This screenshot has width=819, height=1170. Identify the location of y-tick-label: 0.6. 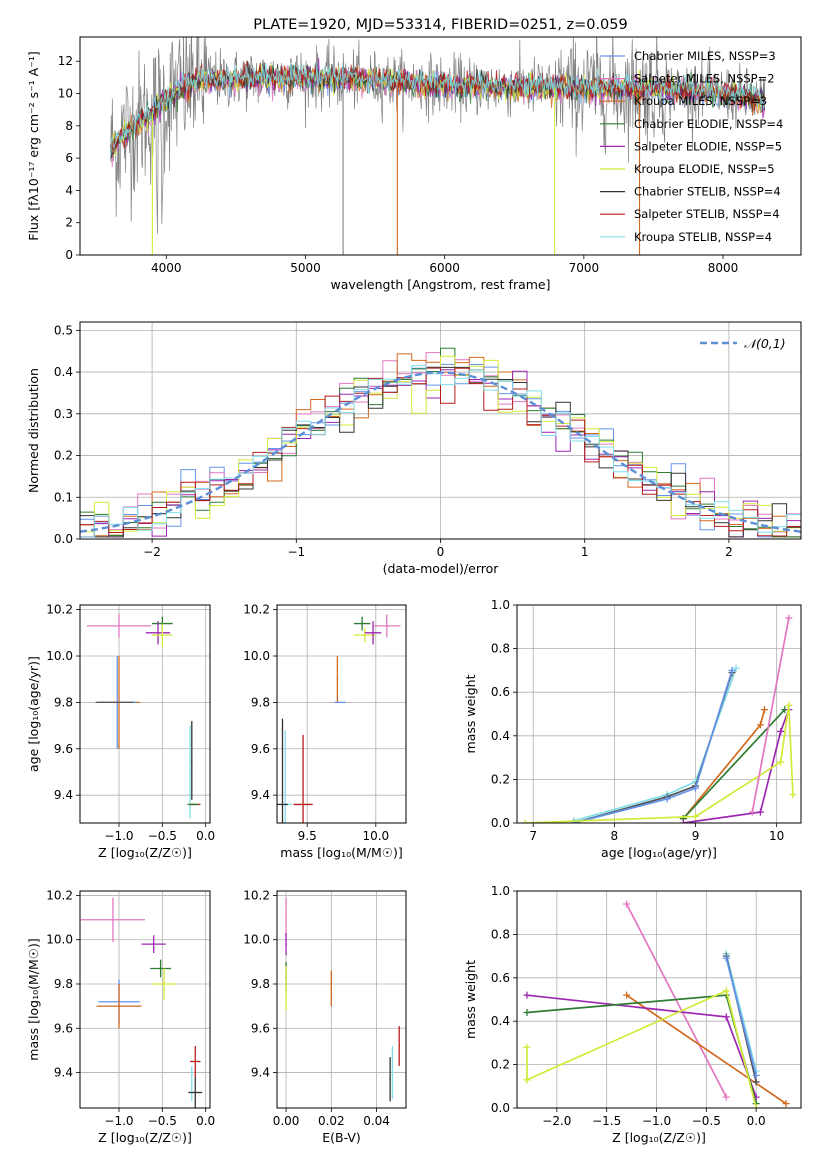
(500, 692).